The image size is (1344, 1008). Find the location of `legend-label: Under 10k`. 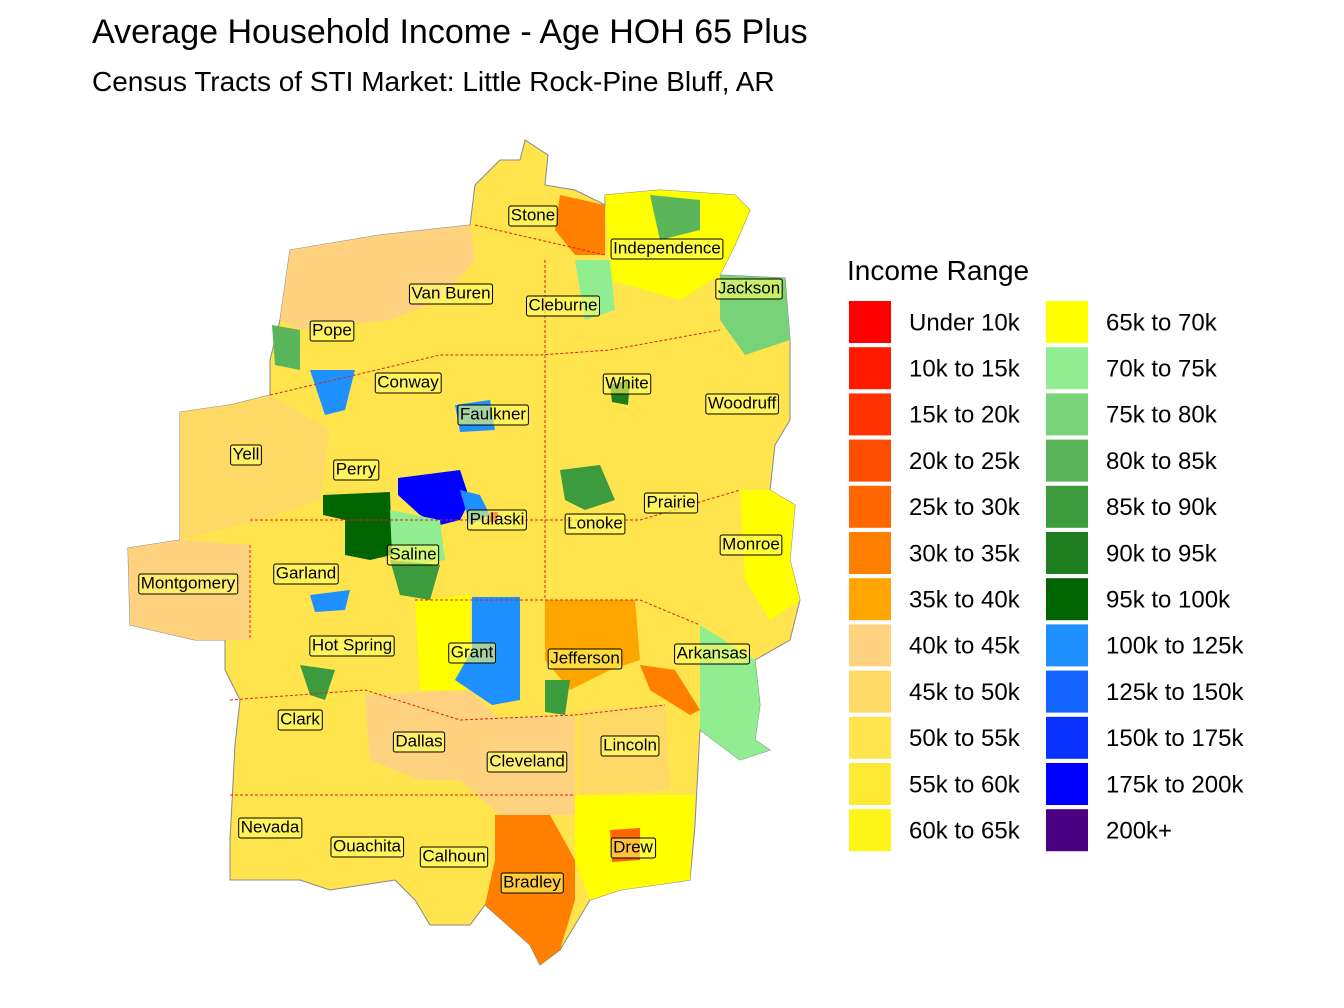

legend-label: Under 10k is located at coordinates (965, 322).